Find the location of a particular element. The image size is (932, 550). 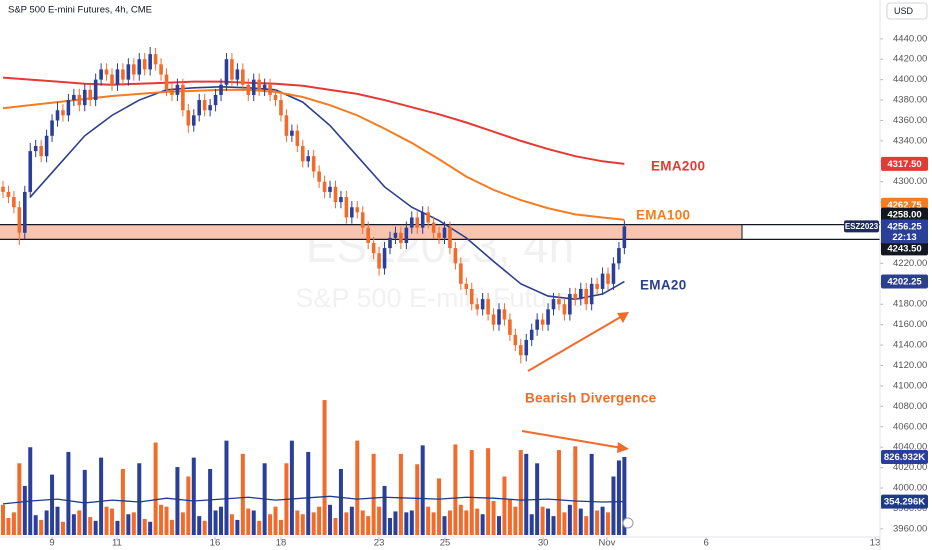

ema-line is located at coordinates (313, 120).